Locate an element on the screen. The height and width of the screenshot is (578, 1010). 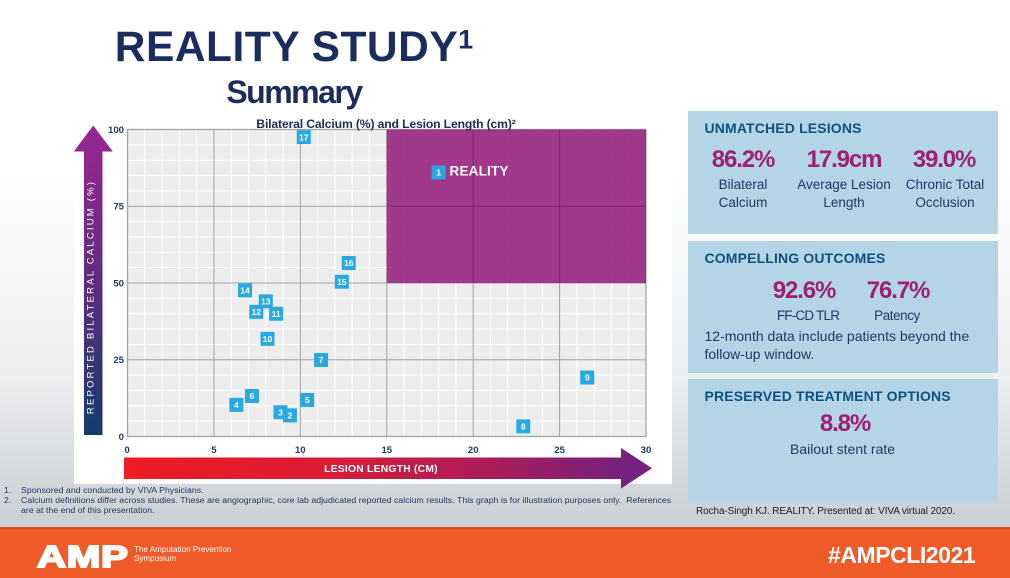
svg-text: 9 is located at coordinates (587, 378).